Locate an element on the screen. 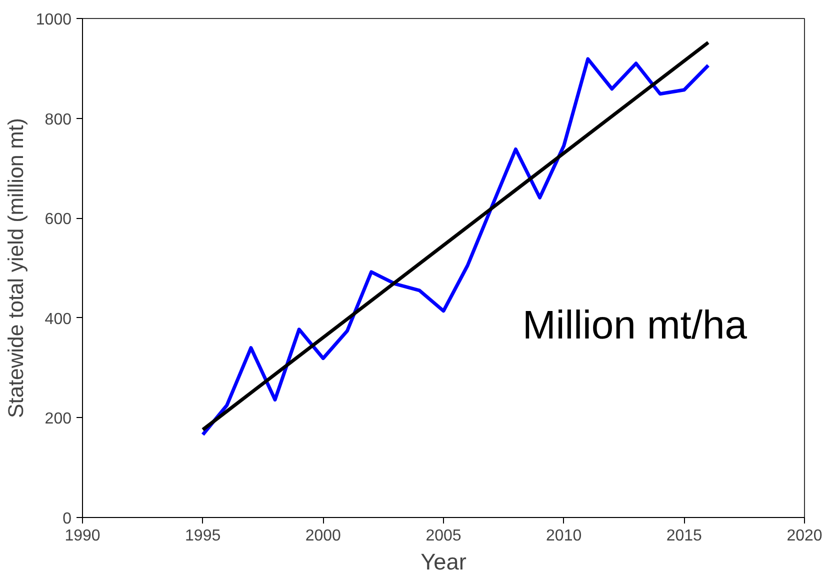 Image resolution: width=839 pixels, height=577 pixels. x-axis-title: Year is located at coordinates (443, 561).